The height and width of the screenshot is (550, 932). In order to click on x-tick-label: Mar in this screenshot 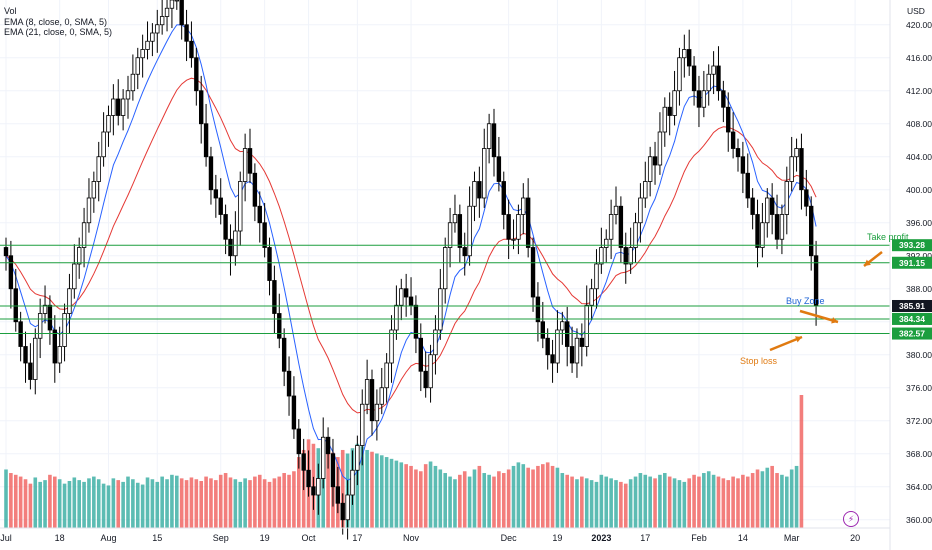, I will do `click(792, 538)`.